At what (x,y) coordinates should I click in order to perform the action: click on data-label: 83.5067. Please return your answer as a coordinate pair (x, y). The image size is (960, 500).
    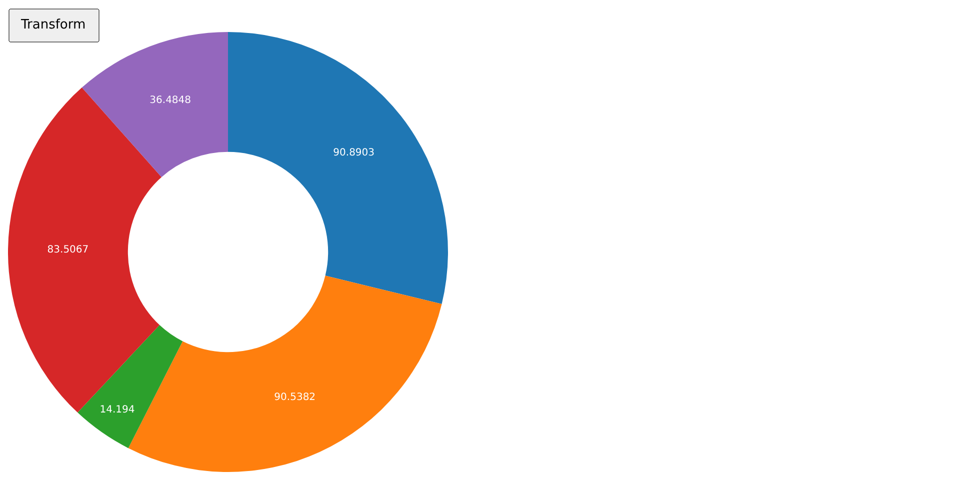
    Looking at the image, I should click on (68, 250).